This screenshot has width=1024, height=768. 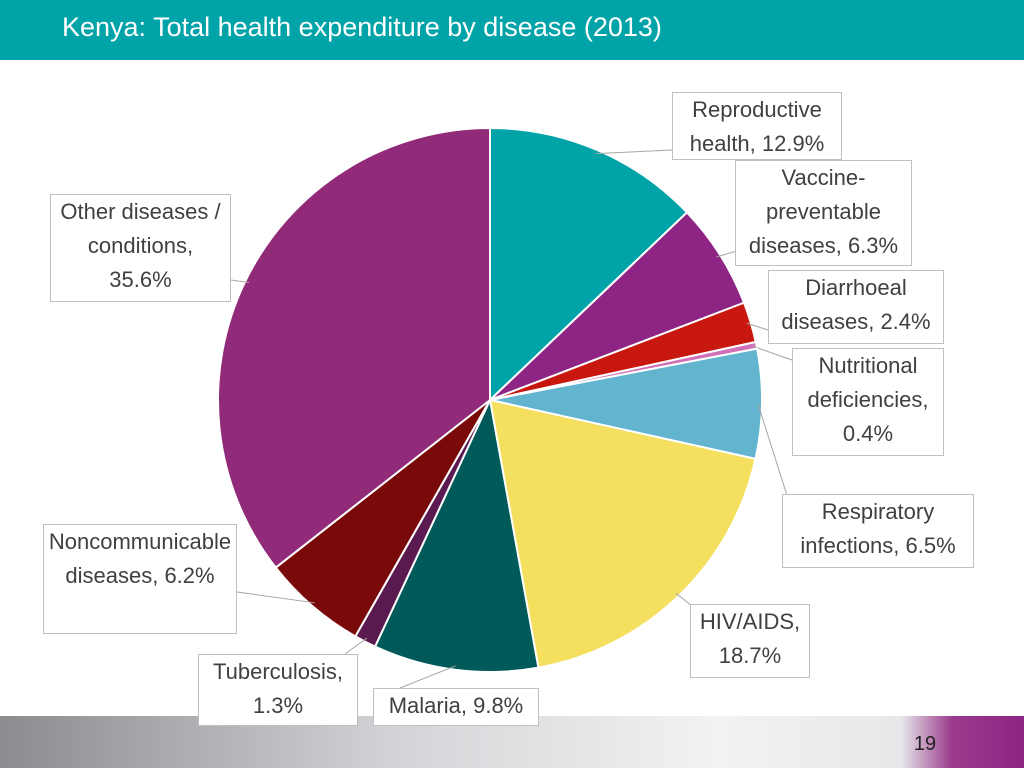 I want to click on data-label: Reproductive health, 12.9%, so click(x=757, y=126).